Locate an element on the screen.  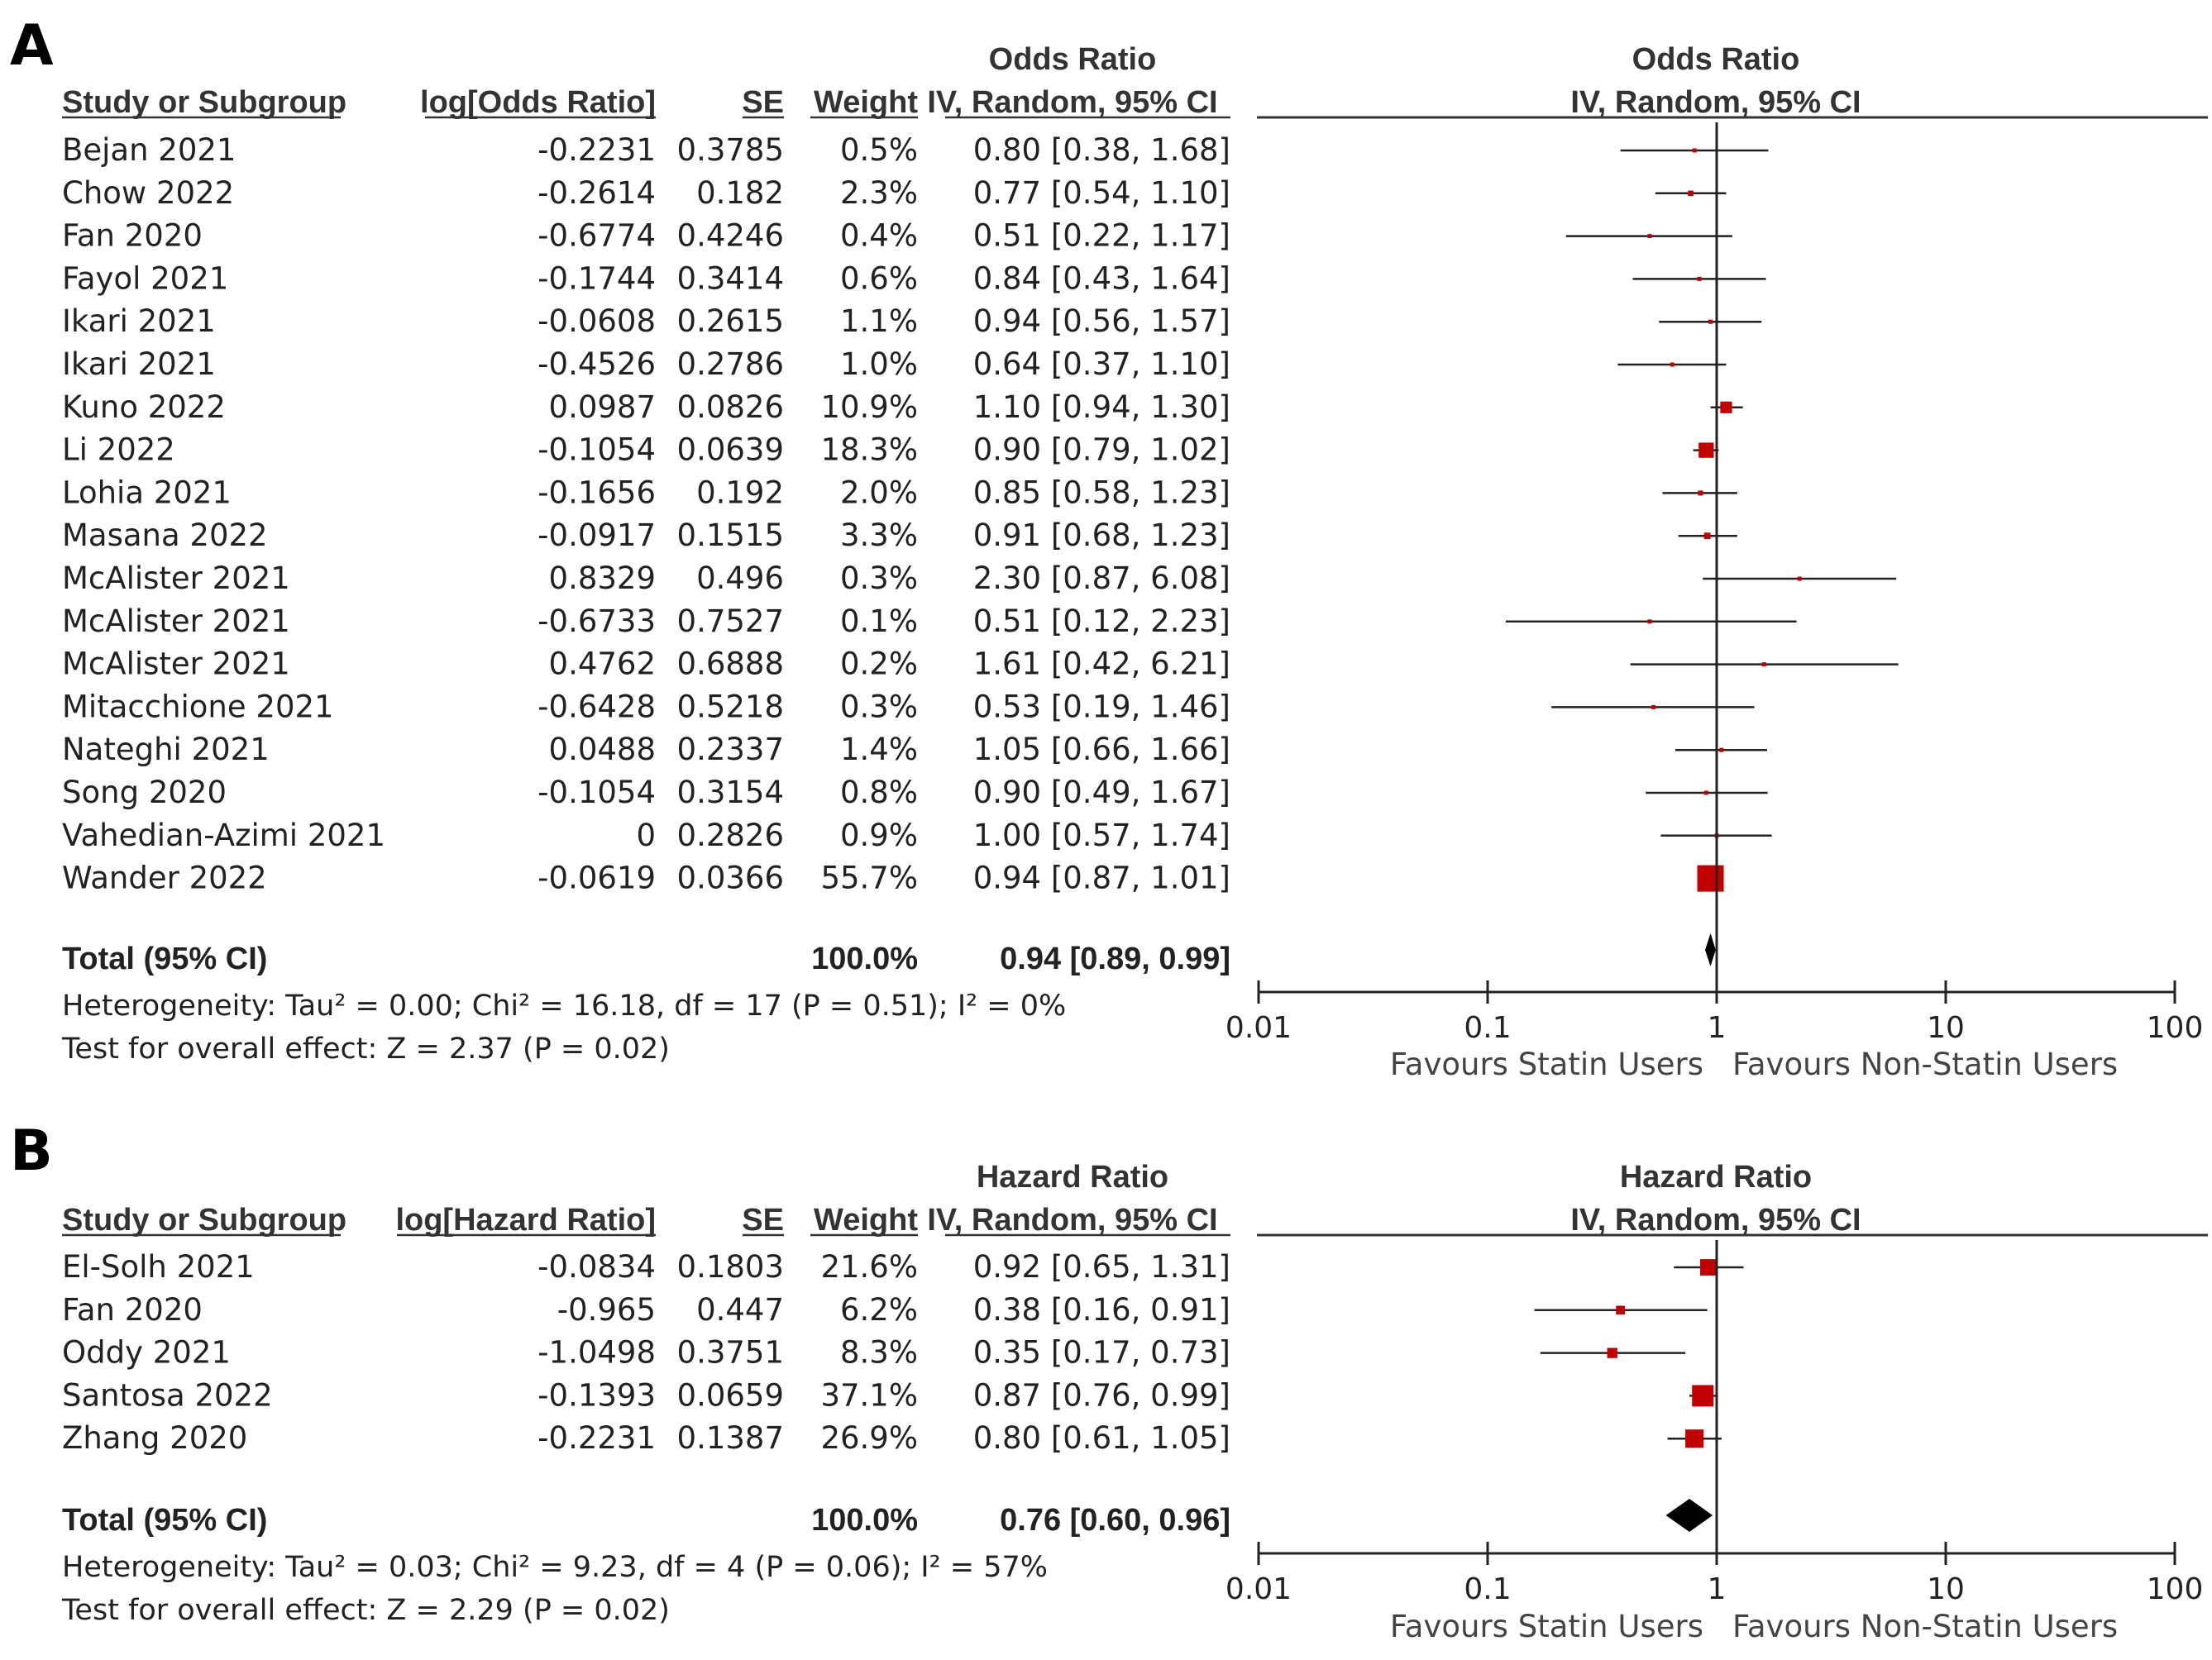
study-name: Bejan 2021 is located at coordinates (149, 150).